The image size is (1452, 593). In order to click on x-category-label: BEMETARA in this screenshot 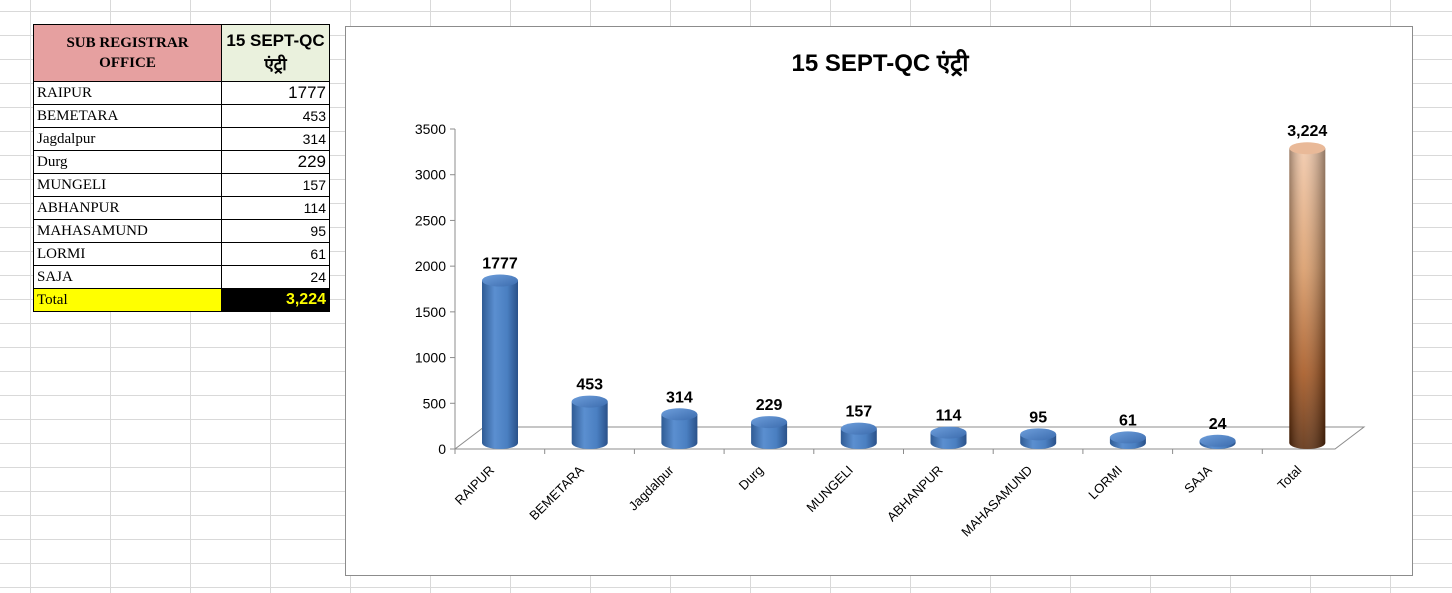, I will do `click(556, 492)`.